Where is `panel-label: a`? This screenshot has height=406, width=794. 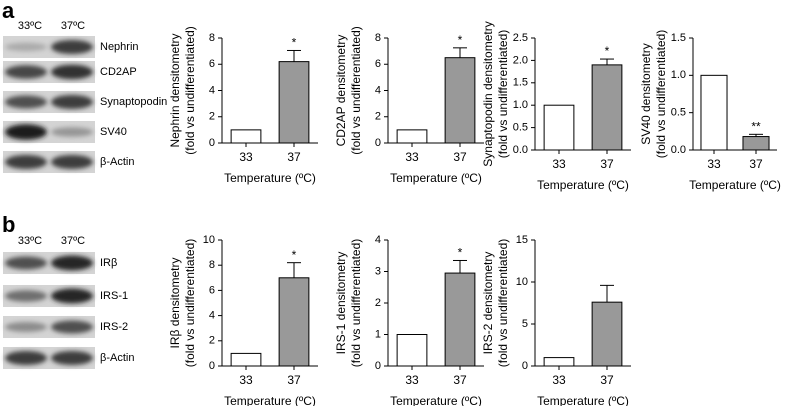
panel-label: a is located at coordinates (8, 11).